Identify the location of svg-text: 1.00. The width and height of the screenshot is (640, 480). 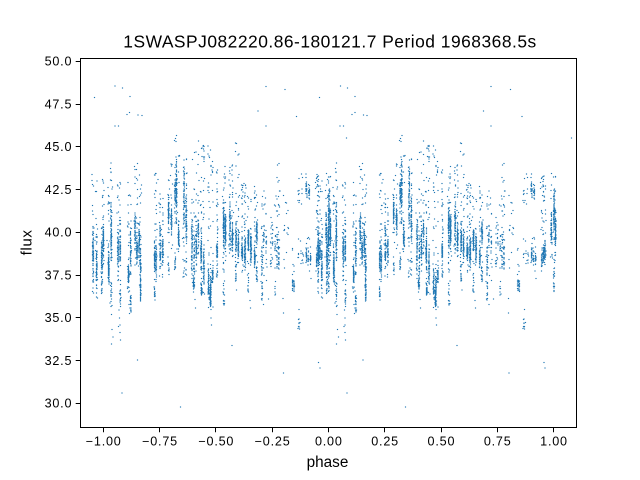
(554, 441).